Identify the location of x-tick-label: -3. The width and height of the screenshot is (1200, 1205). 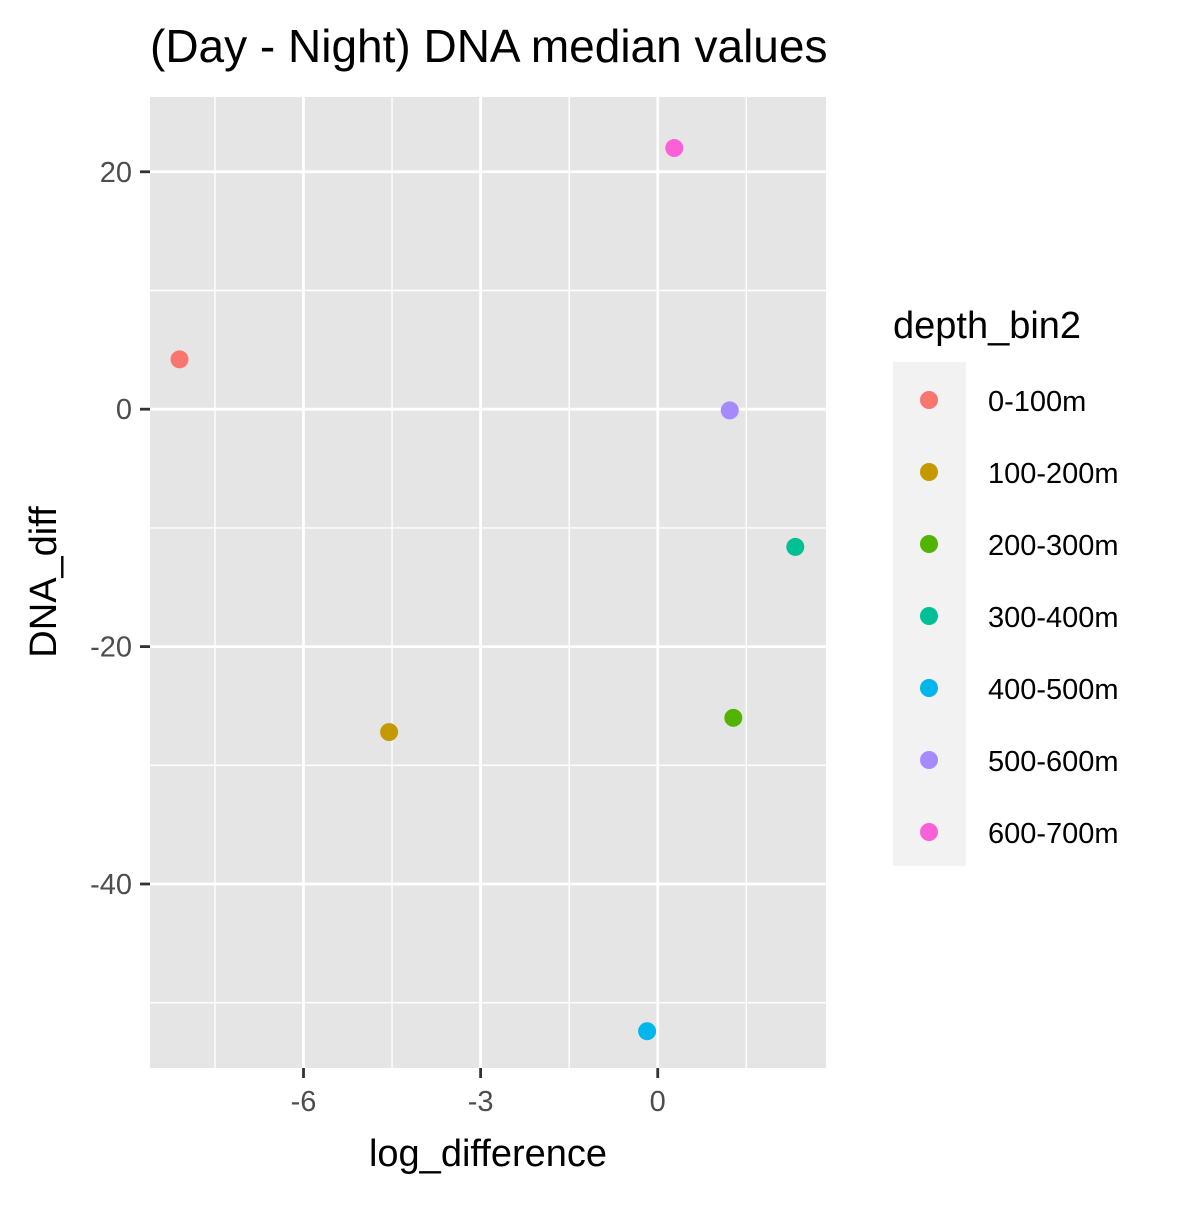
(481, 1102).